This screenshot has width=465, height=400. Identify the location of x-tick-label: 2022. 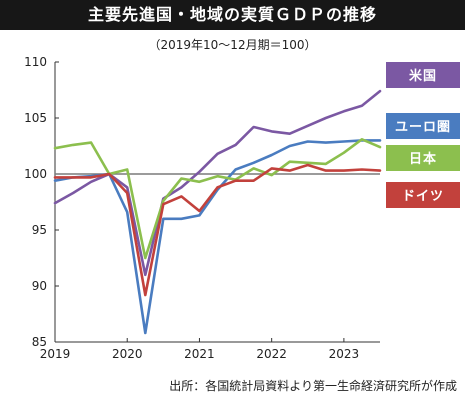
(271, 354).